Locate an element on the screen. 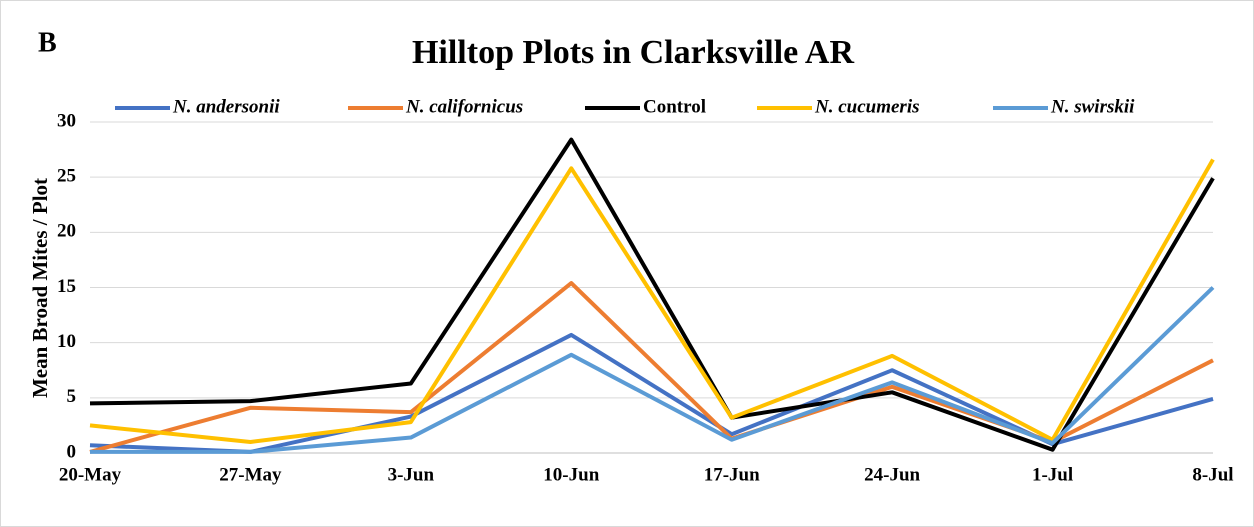 The image size is (1254, 527). x-tick-label: 24-Jun is located at coordinates (892, 474).